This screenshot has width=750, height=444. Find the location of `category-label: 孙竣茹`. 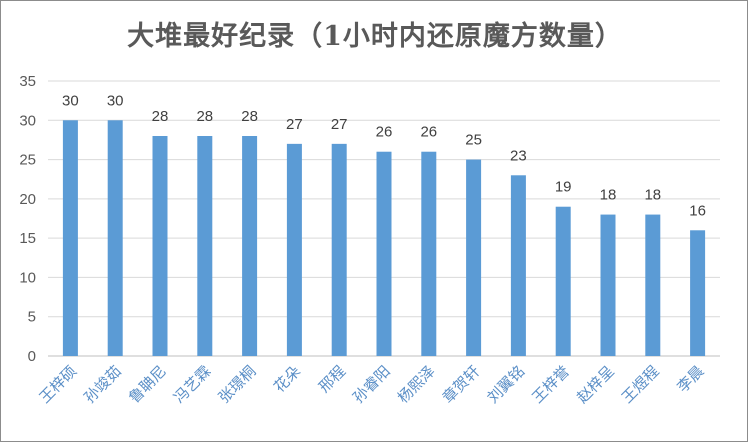

category-label: 孙竣茹 is located at coordinates (102, 384).